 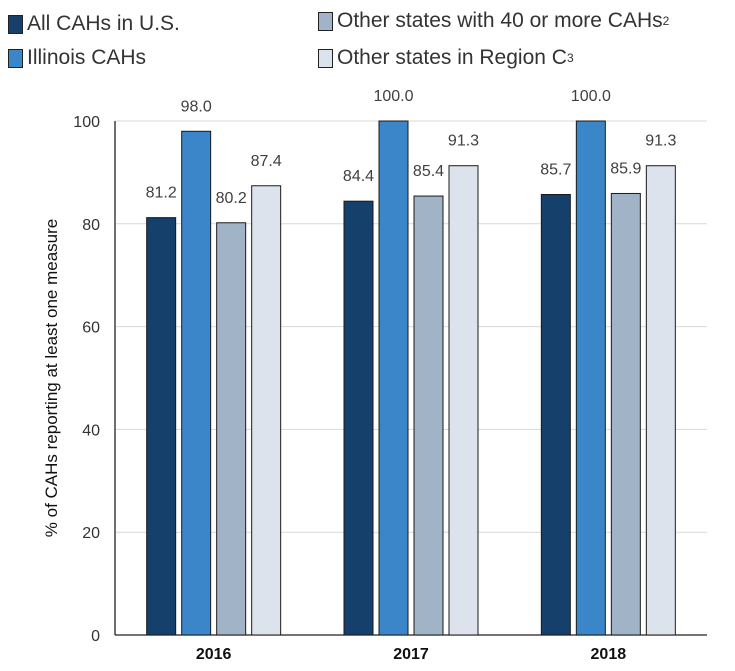 I want to click on x-tick-label: 2016, so click(x=214, y=654).